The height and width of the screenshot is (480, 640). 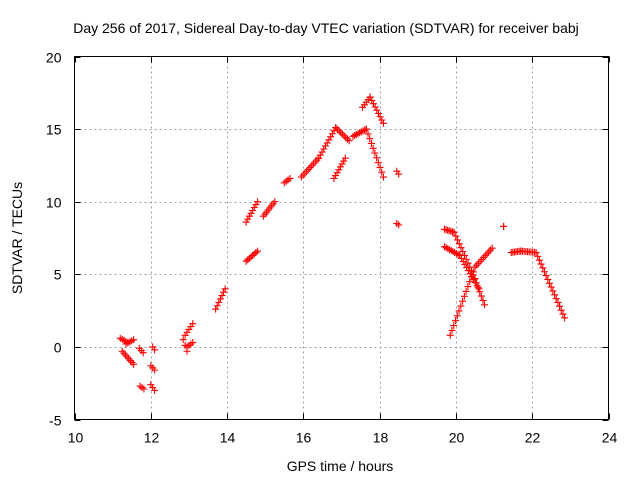 I want to click on series-g, so click(x=287, y=180).